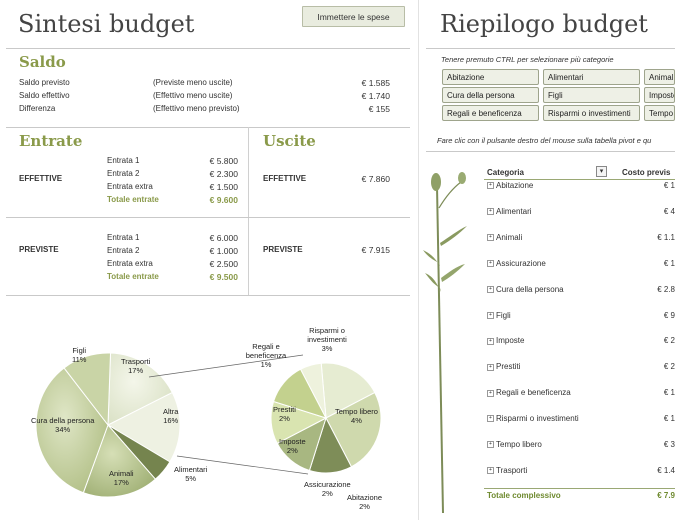 This screenshot has height=520, width=675. I want to click on pivot-row: + Imposte, so click(505, 340).